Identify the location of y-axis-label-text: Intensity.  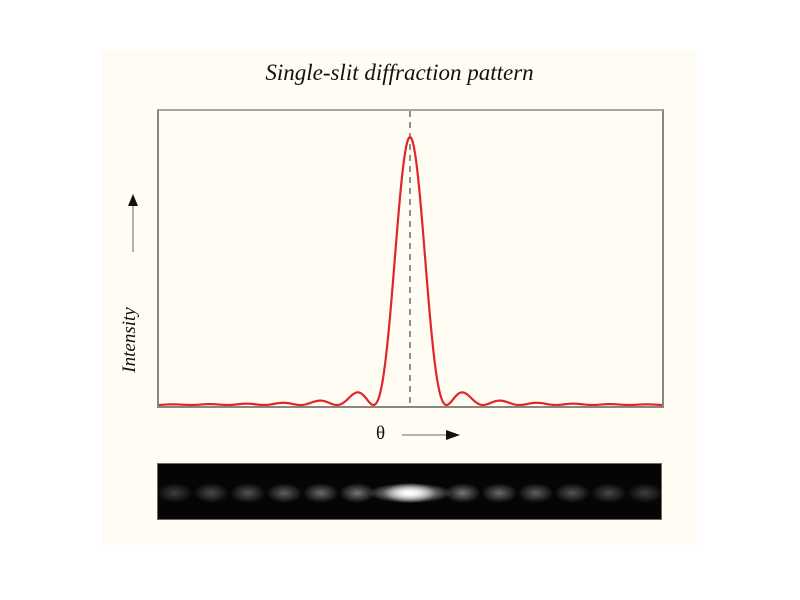
(129, 340).